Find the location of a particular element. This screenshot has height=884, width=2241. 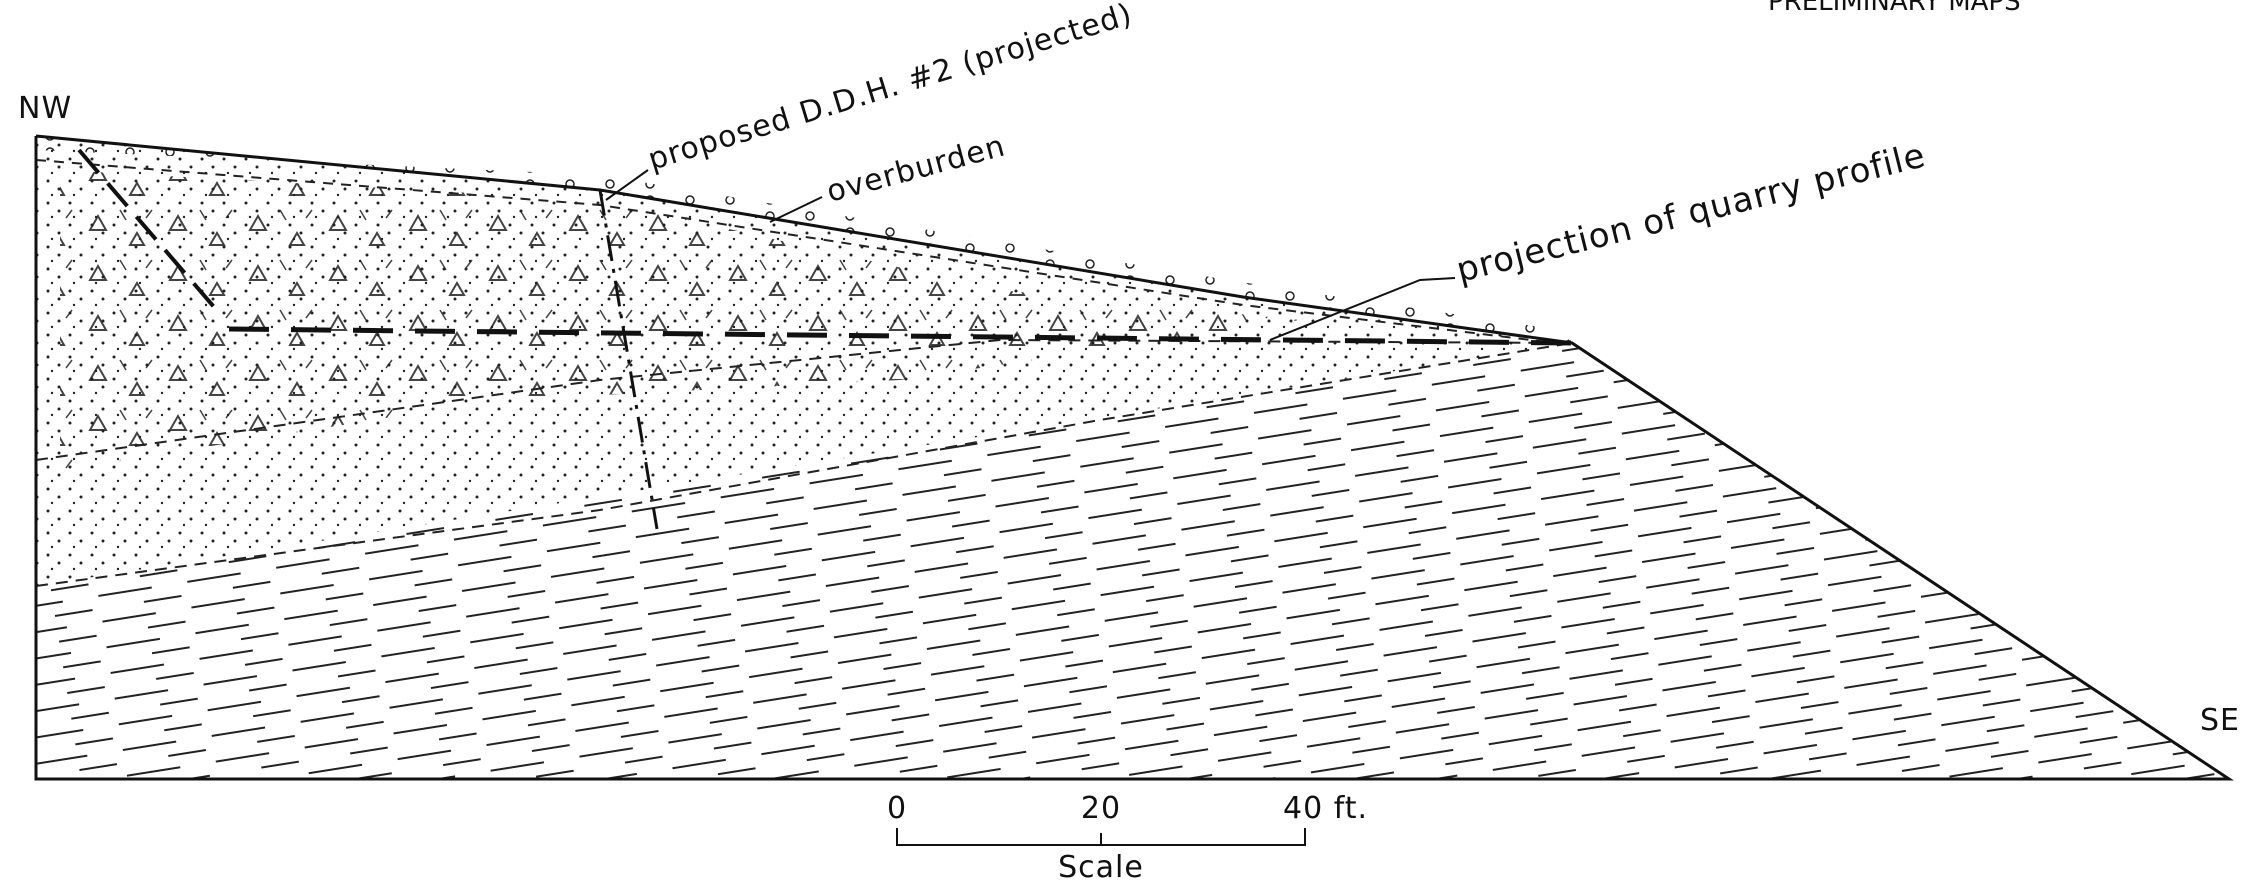

quarry-label: projection of quarry profile is located at coordinates (1691, 212).